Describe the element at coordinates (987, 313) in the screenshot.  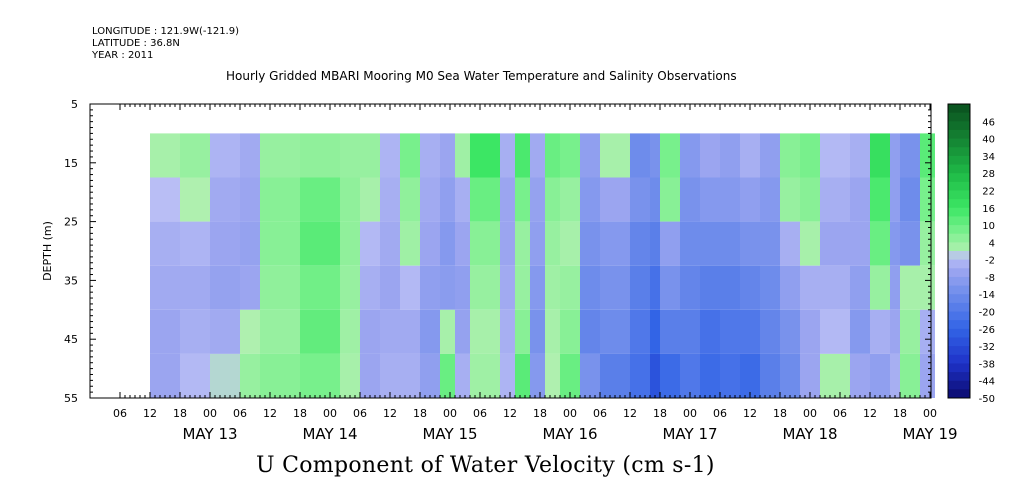
I see `colorbar-label: -20` at that location.